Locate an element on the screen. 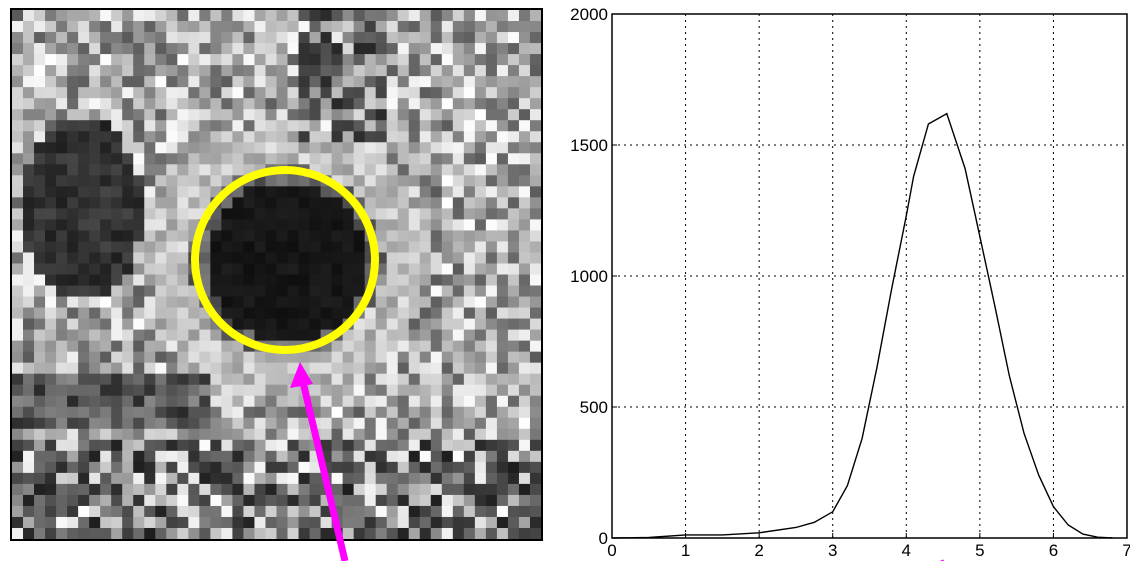 This screenshot has height=561, width=1130. y-tick-label: 0 is located at coordinates (603, 538).